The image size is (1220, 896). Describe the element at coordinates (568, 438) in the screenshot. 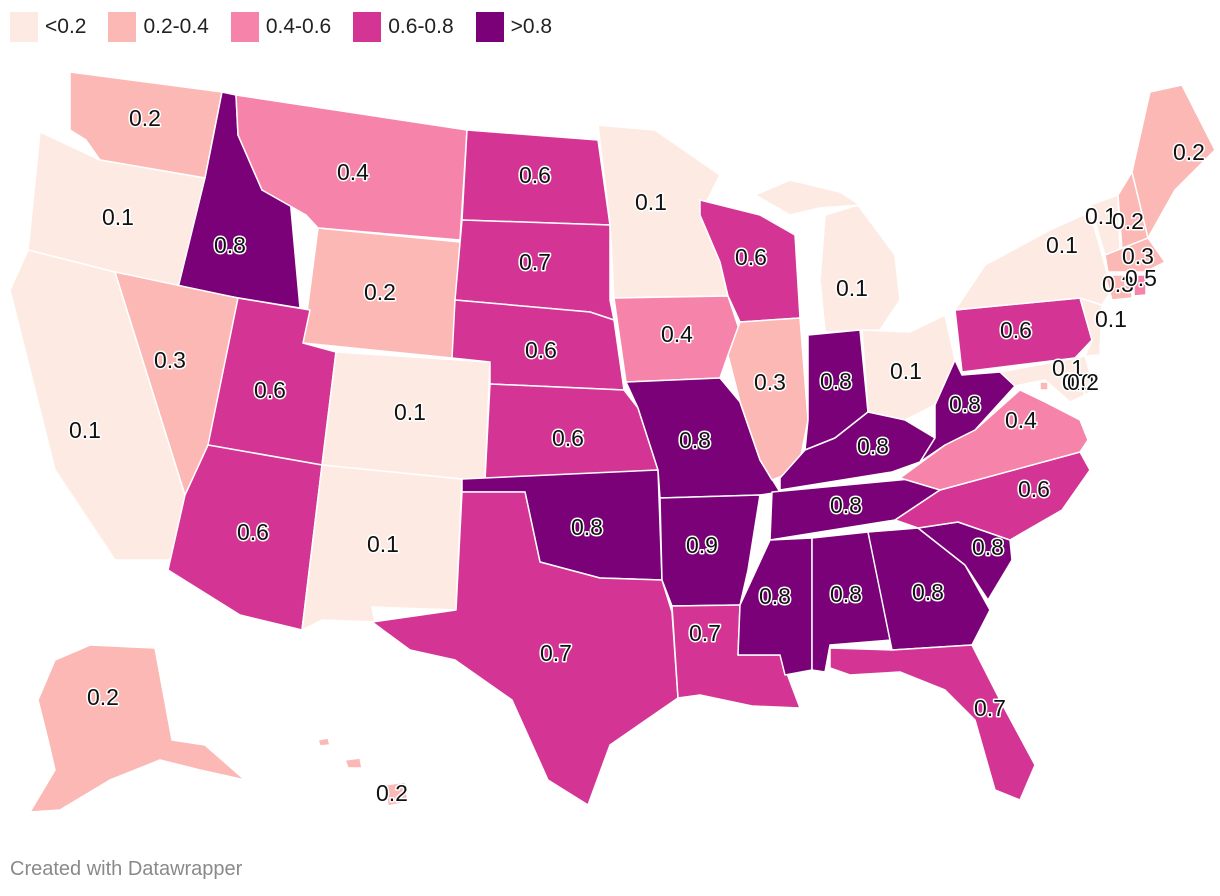

I see `state-label-KS: 0.6` at that location.